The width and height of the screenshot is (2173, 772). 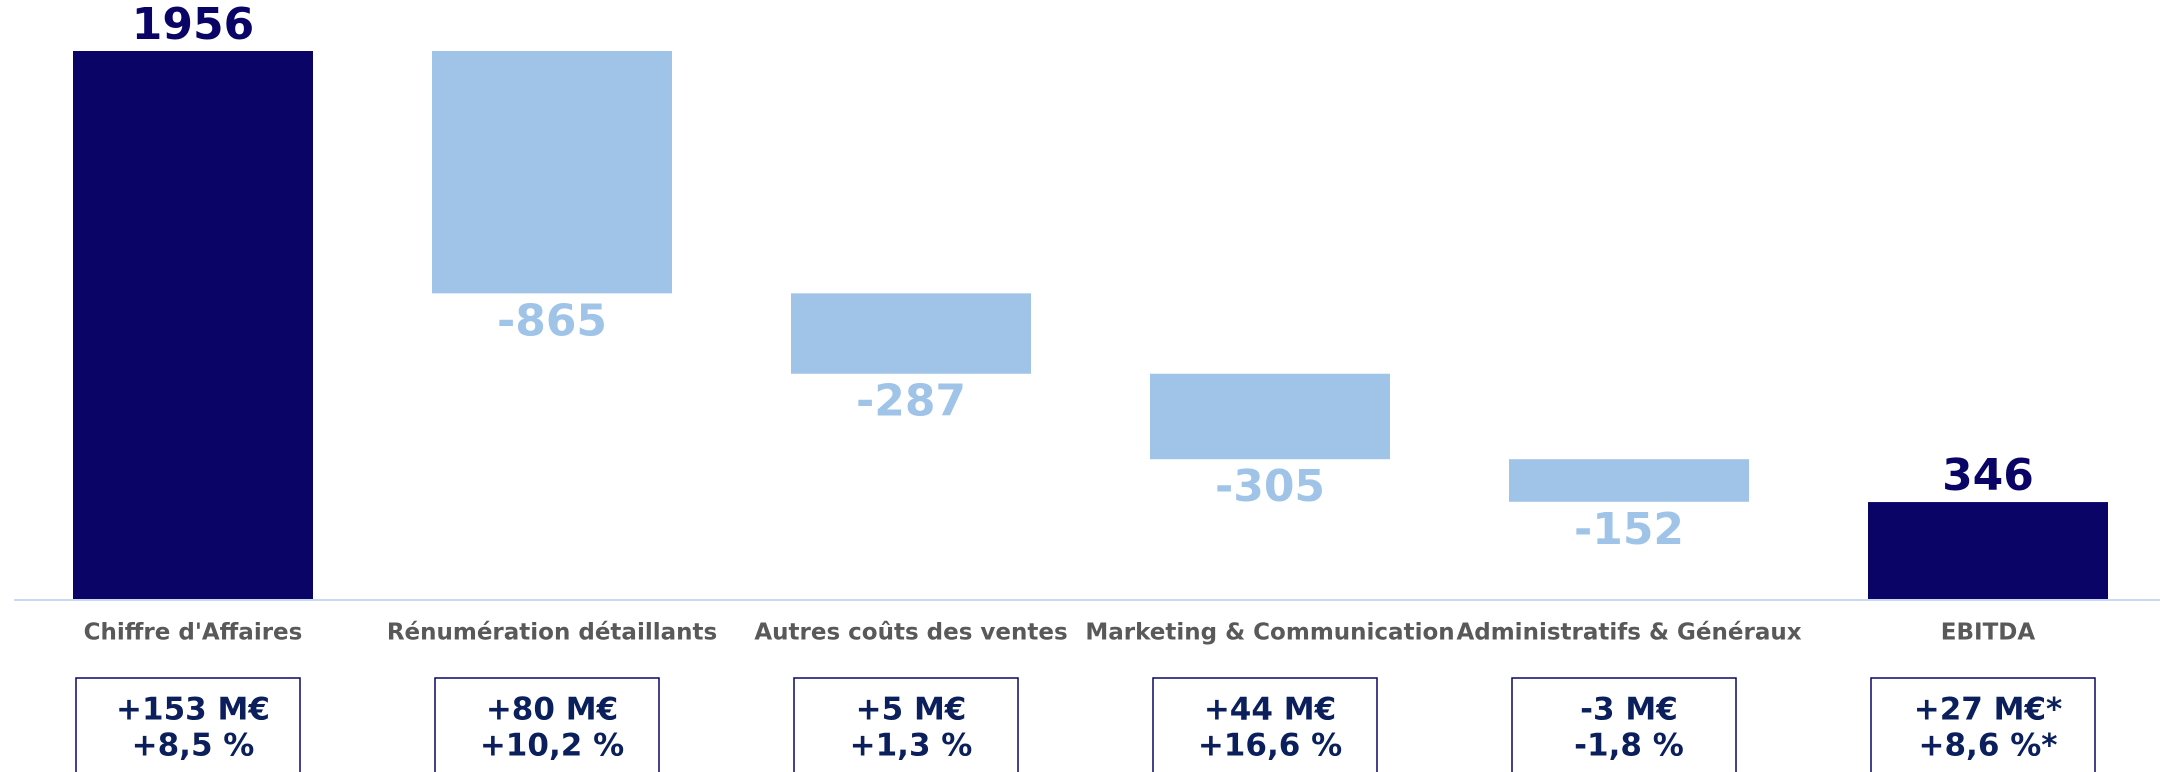 I want to click on x-tick-label: Rénumération détaillants, so click(x=552, y=633).